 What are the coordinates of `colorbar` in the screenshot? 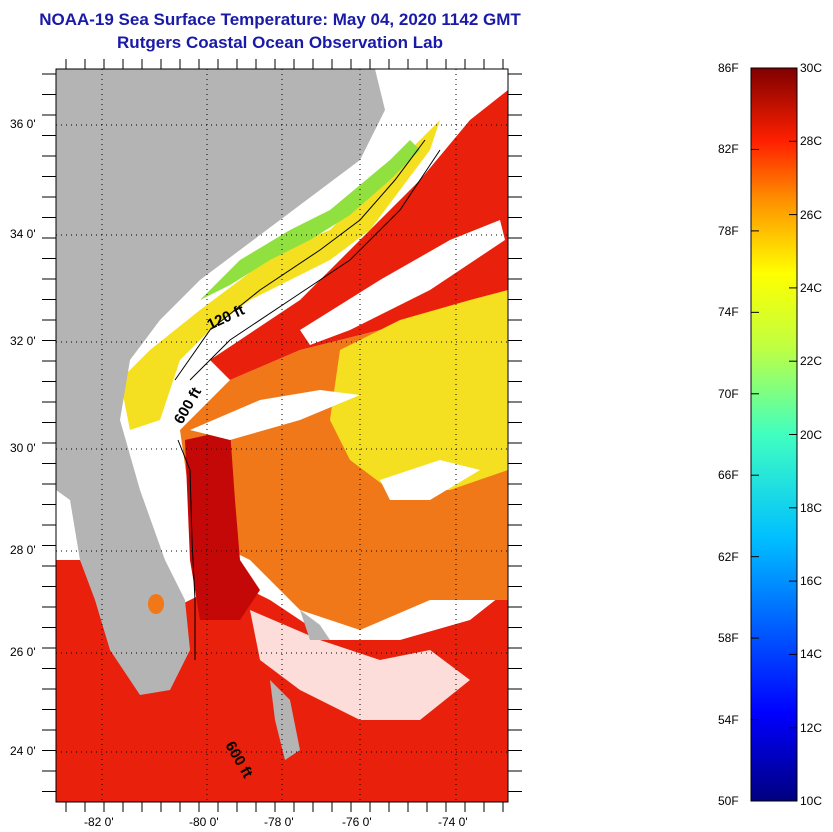 It's located at (774, 434).